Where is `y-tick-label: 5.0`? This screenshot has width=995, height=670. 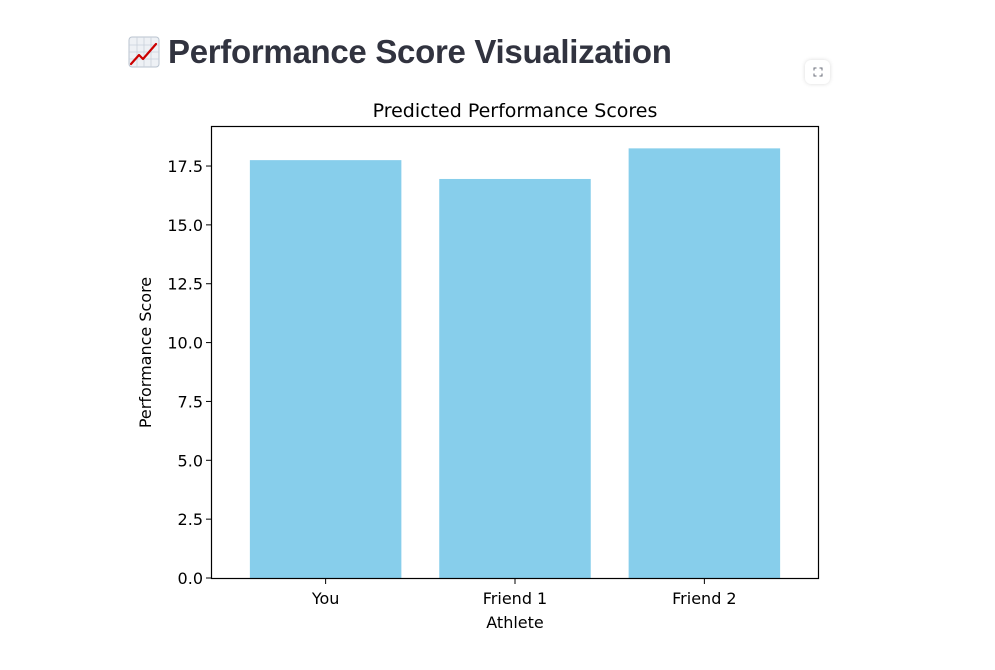
y-tick-label: 5.0 is located at coordinates (190, 460).